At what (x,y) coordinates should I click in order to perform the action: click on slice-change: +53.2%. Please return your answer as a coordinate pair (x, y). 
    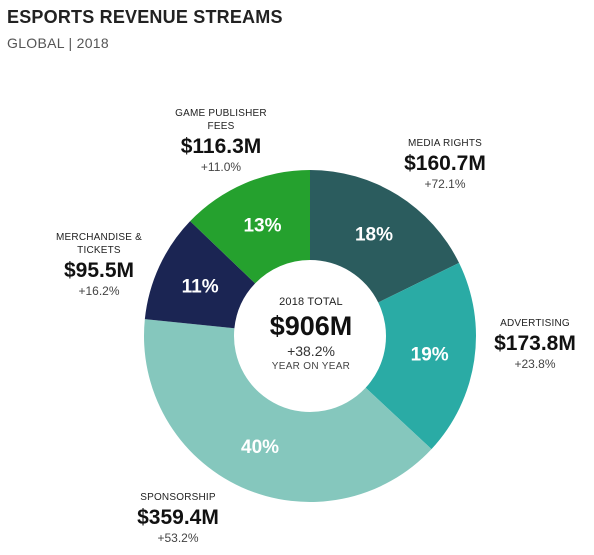
    Looking at the image, I should click on (178, 538).